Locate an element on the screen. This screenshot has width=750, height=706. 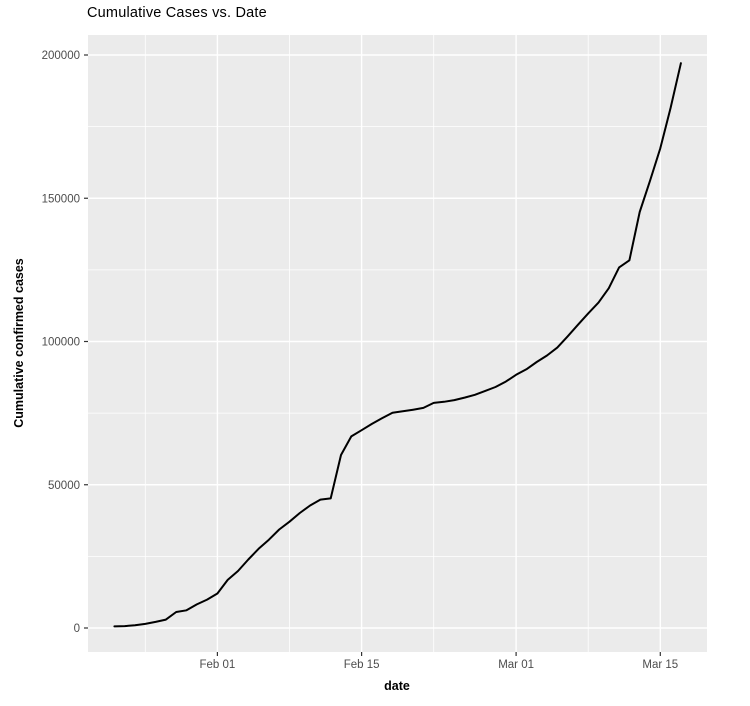
x-tick-label: Mar 01 is located at coordinates (516, 665).